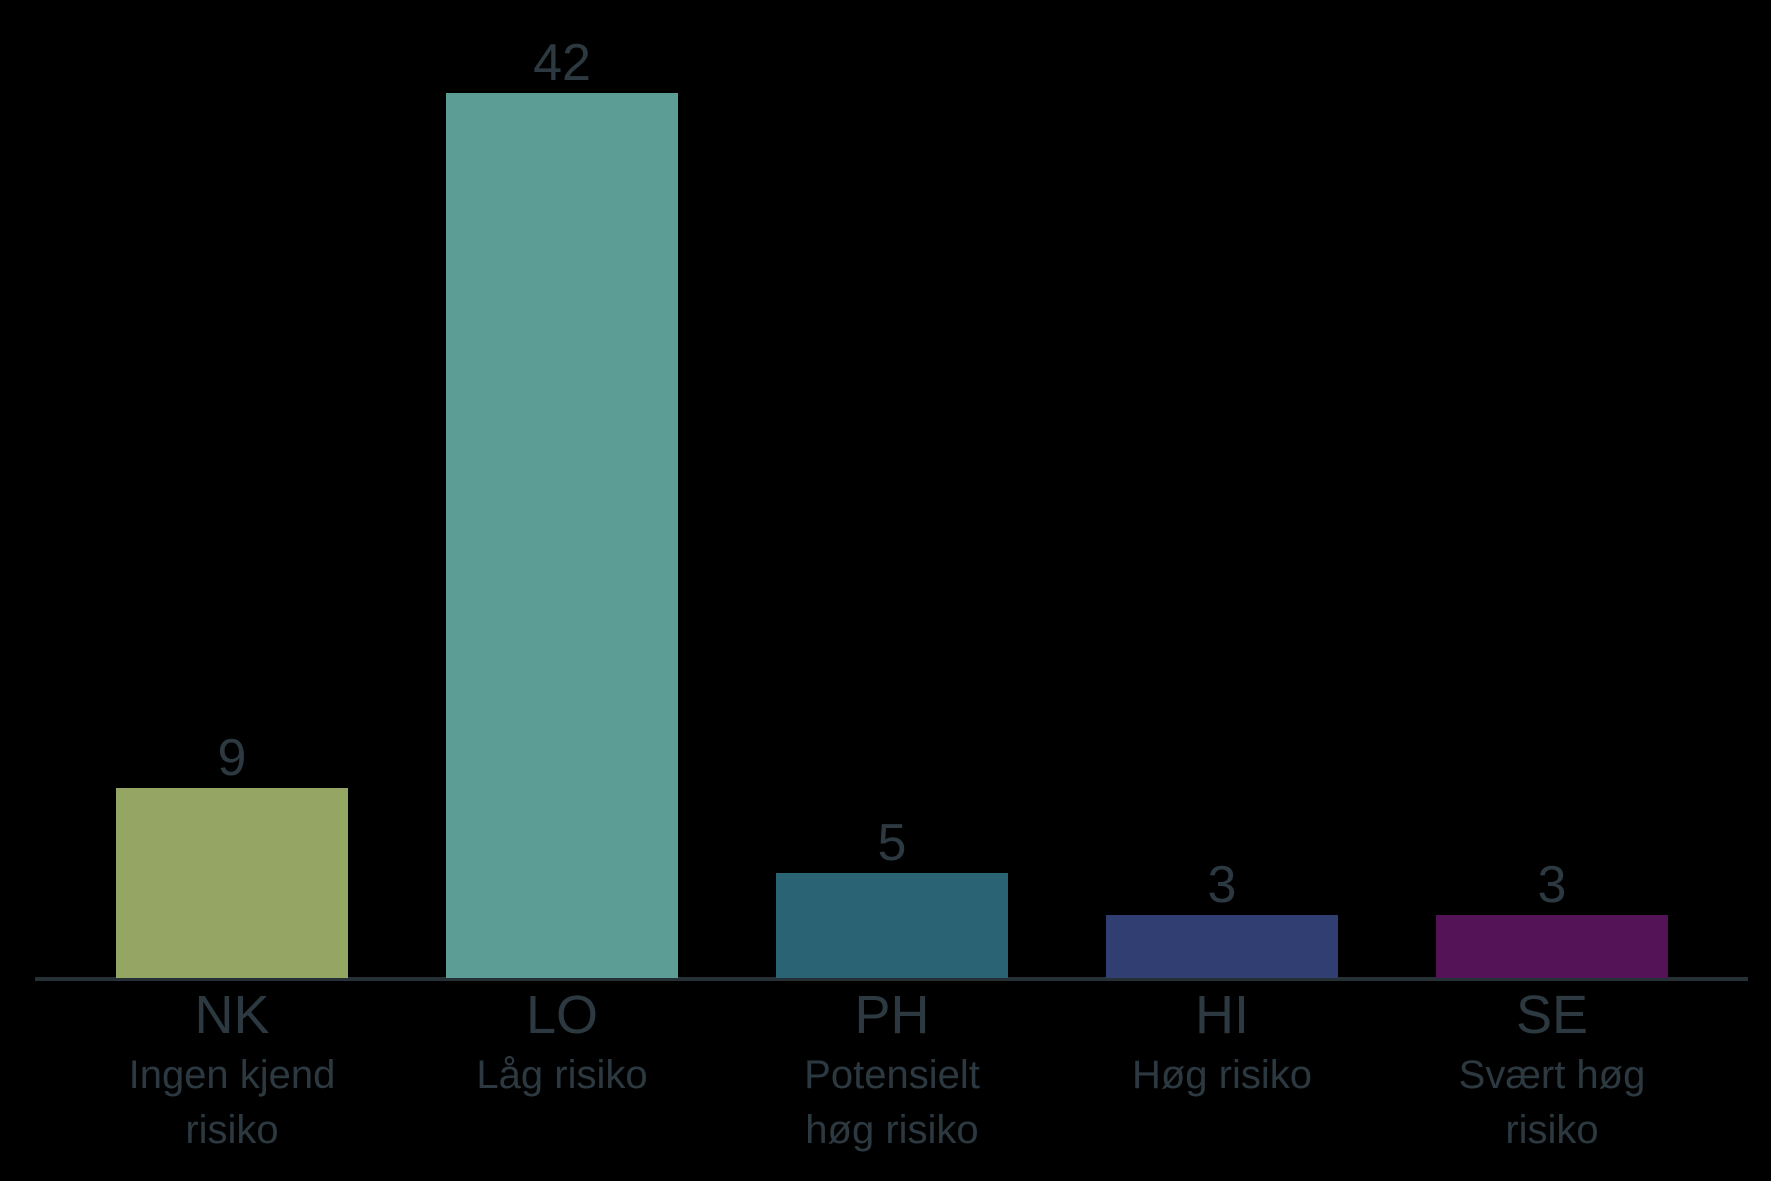  I want to click on category-description-label: Potensielt høg risiko, so click(892, 1103).